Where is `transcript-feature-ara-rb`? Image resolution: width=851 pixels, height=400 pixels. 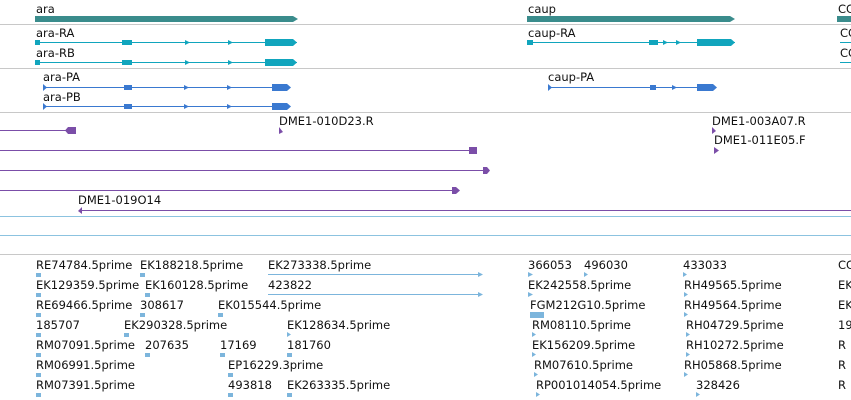 transcript-feature-ara-rb is located at coordinates (166, 62).